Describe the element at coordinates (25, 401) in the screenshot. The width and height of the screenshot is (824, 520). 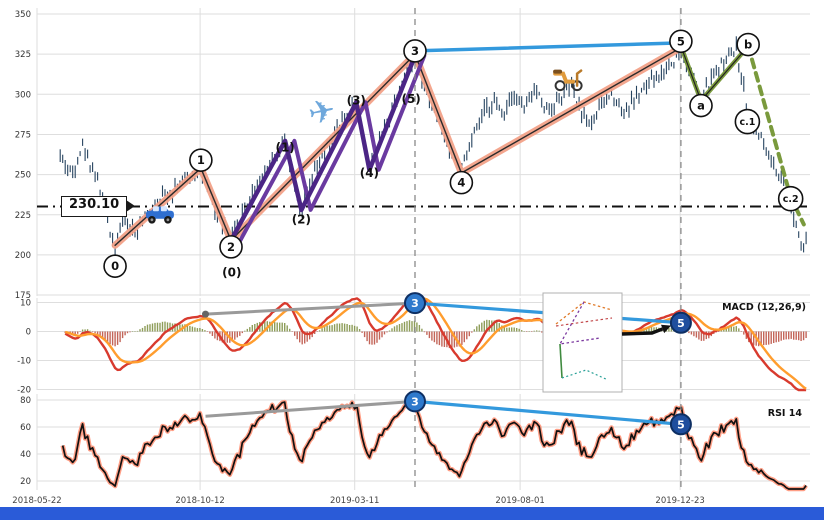
I see `rsi-tick-label: 80` at that location.